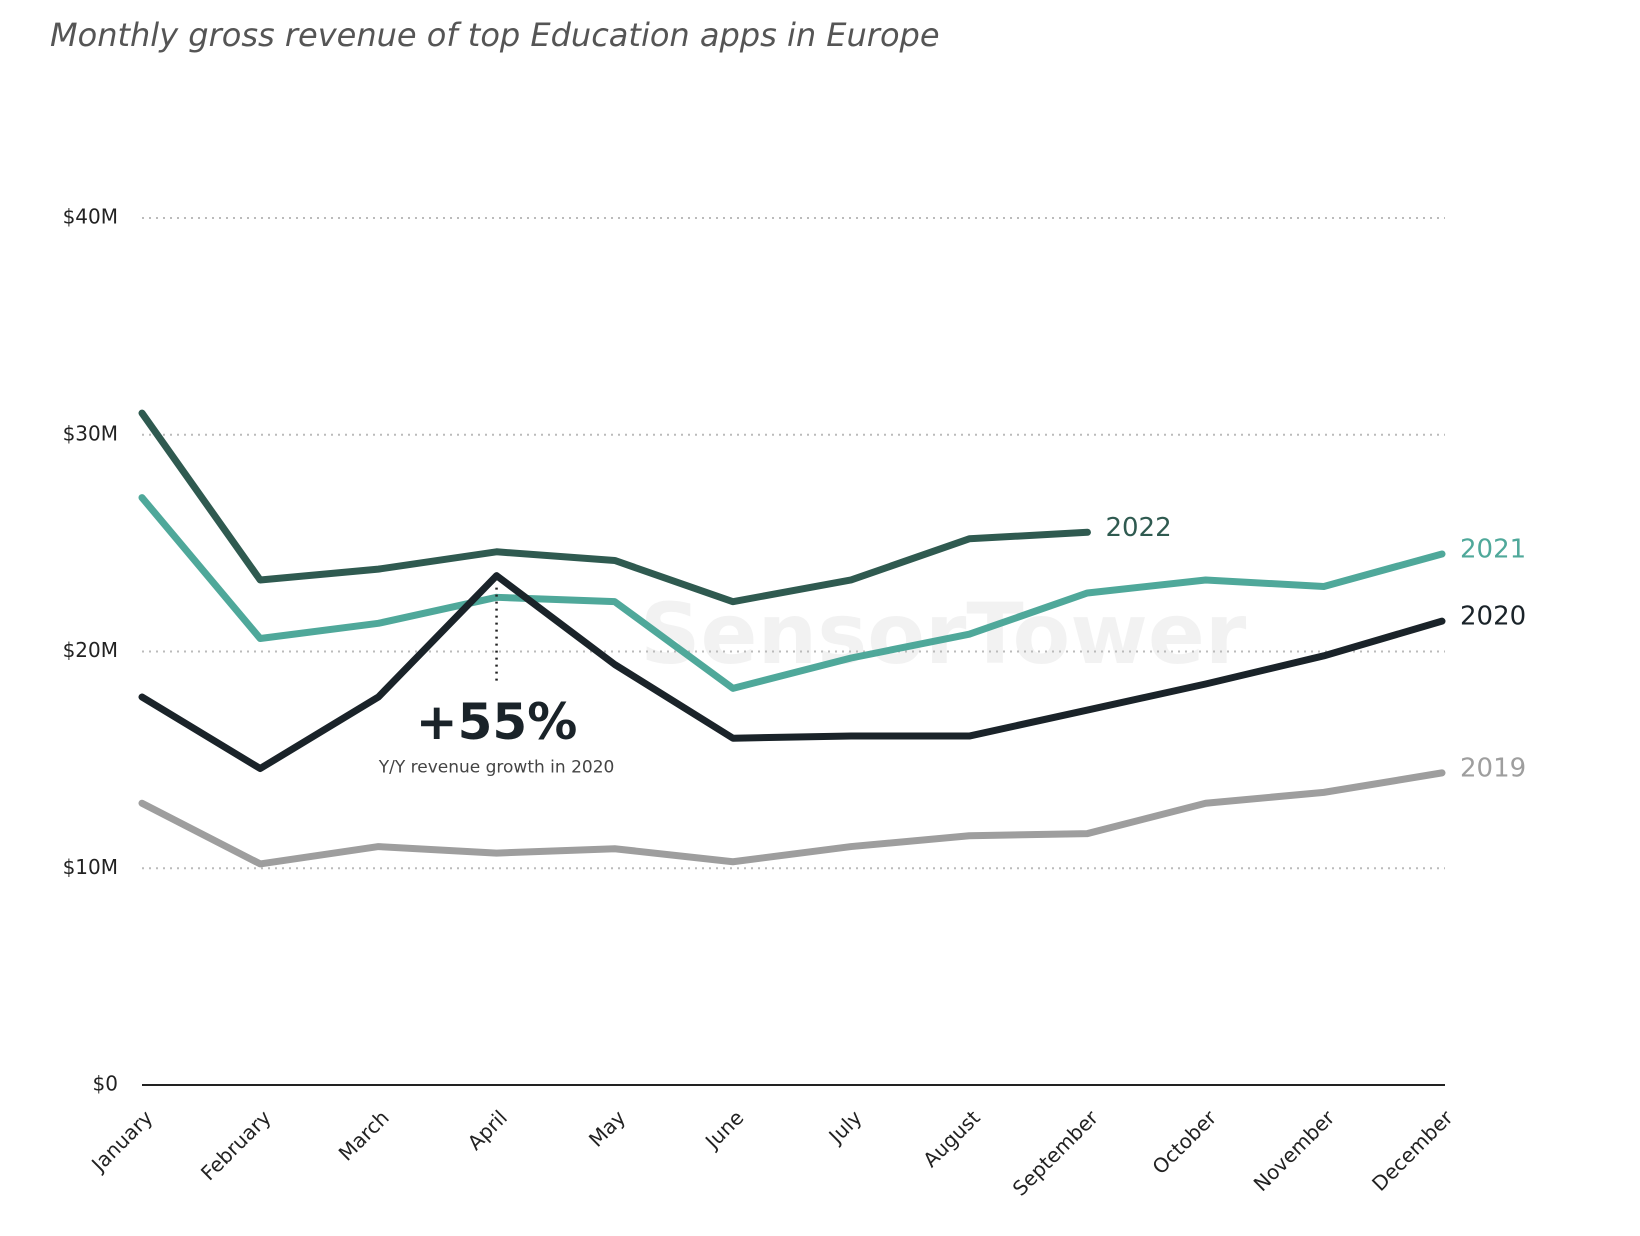  I want to click on y-tick-label: $30M, so click(90, 433).